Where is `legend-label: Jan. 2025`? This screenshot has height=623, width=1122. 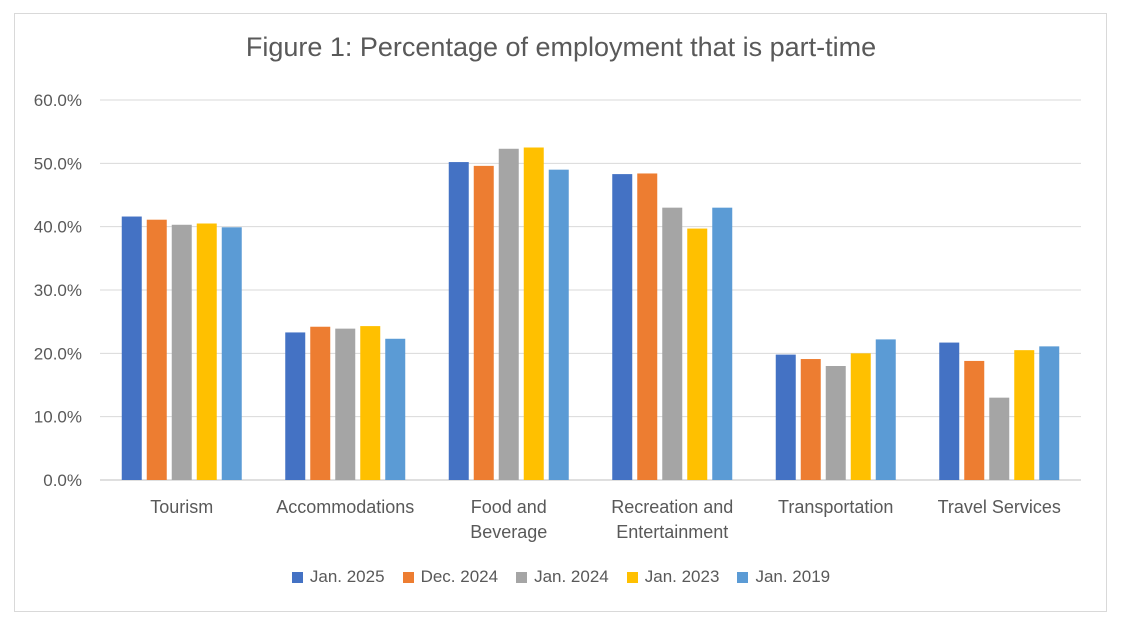
legend-label: Jan. 2025 is located at coordinates (347, 576).